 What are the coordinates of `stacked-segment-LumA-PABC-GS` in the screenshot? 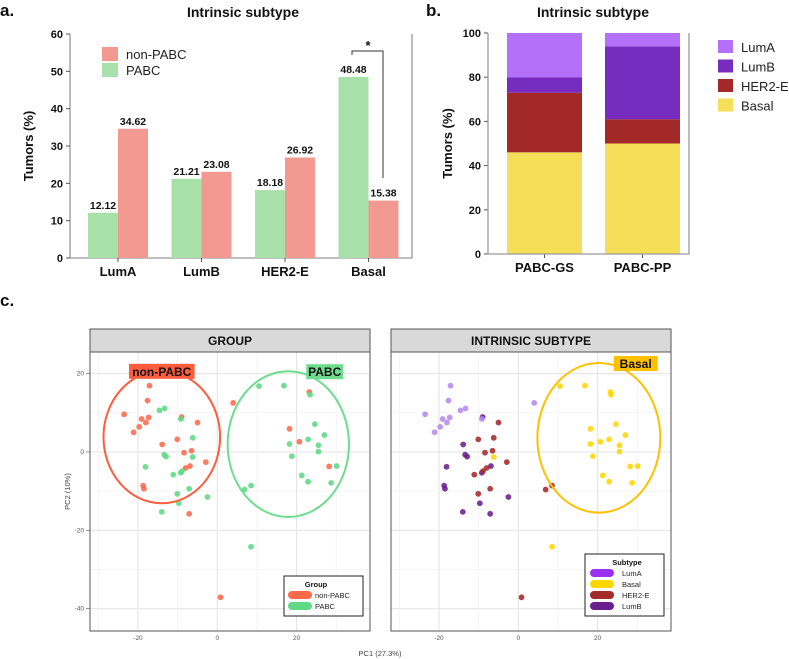 It's located at (544, 55).